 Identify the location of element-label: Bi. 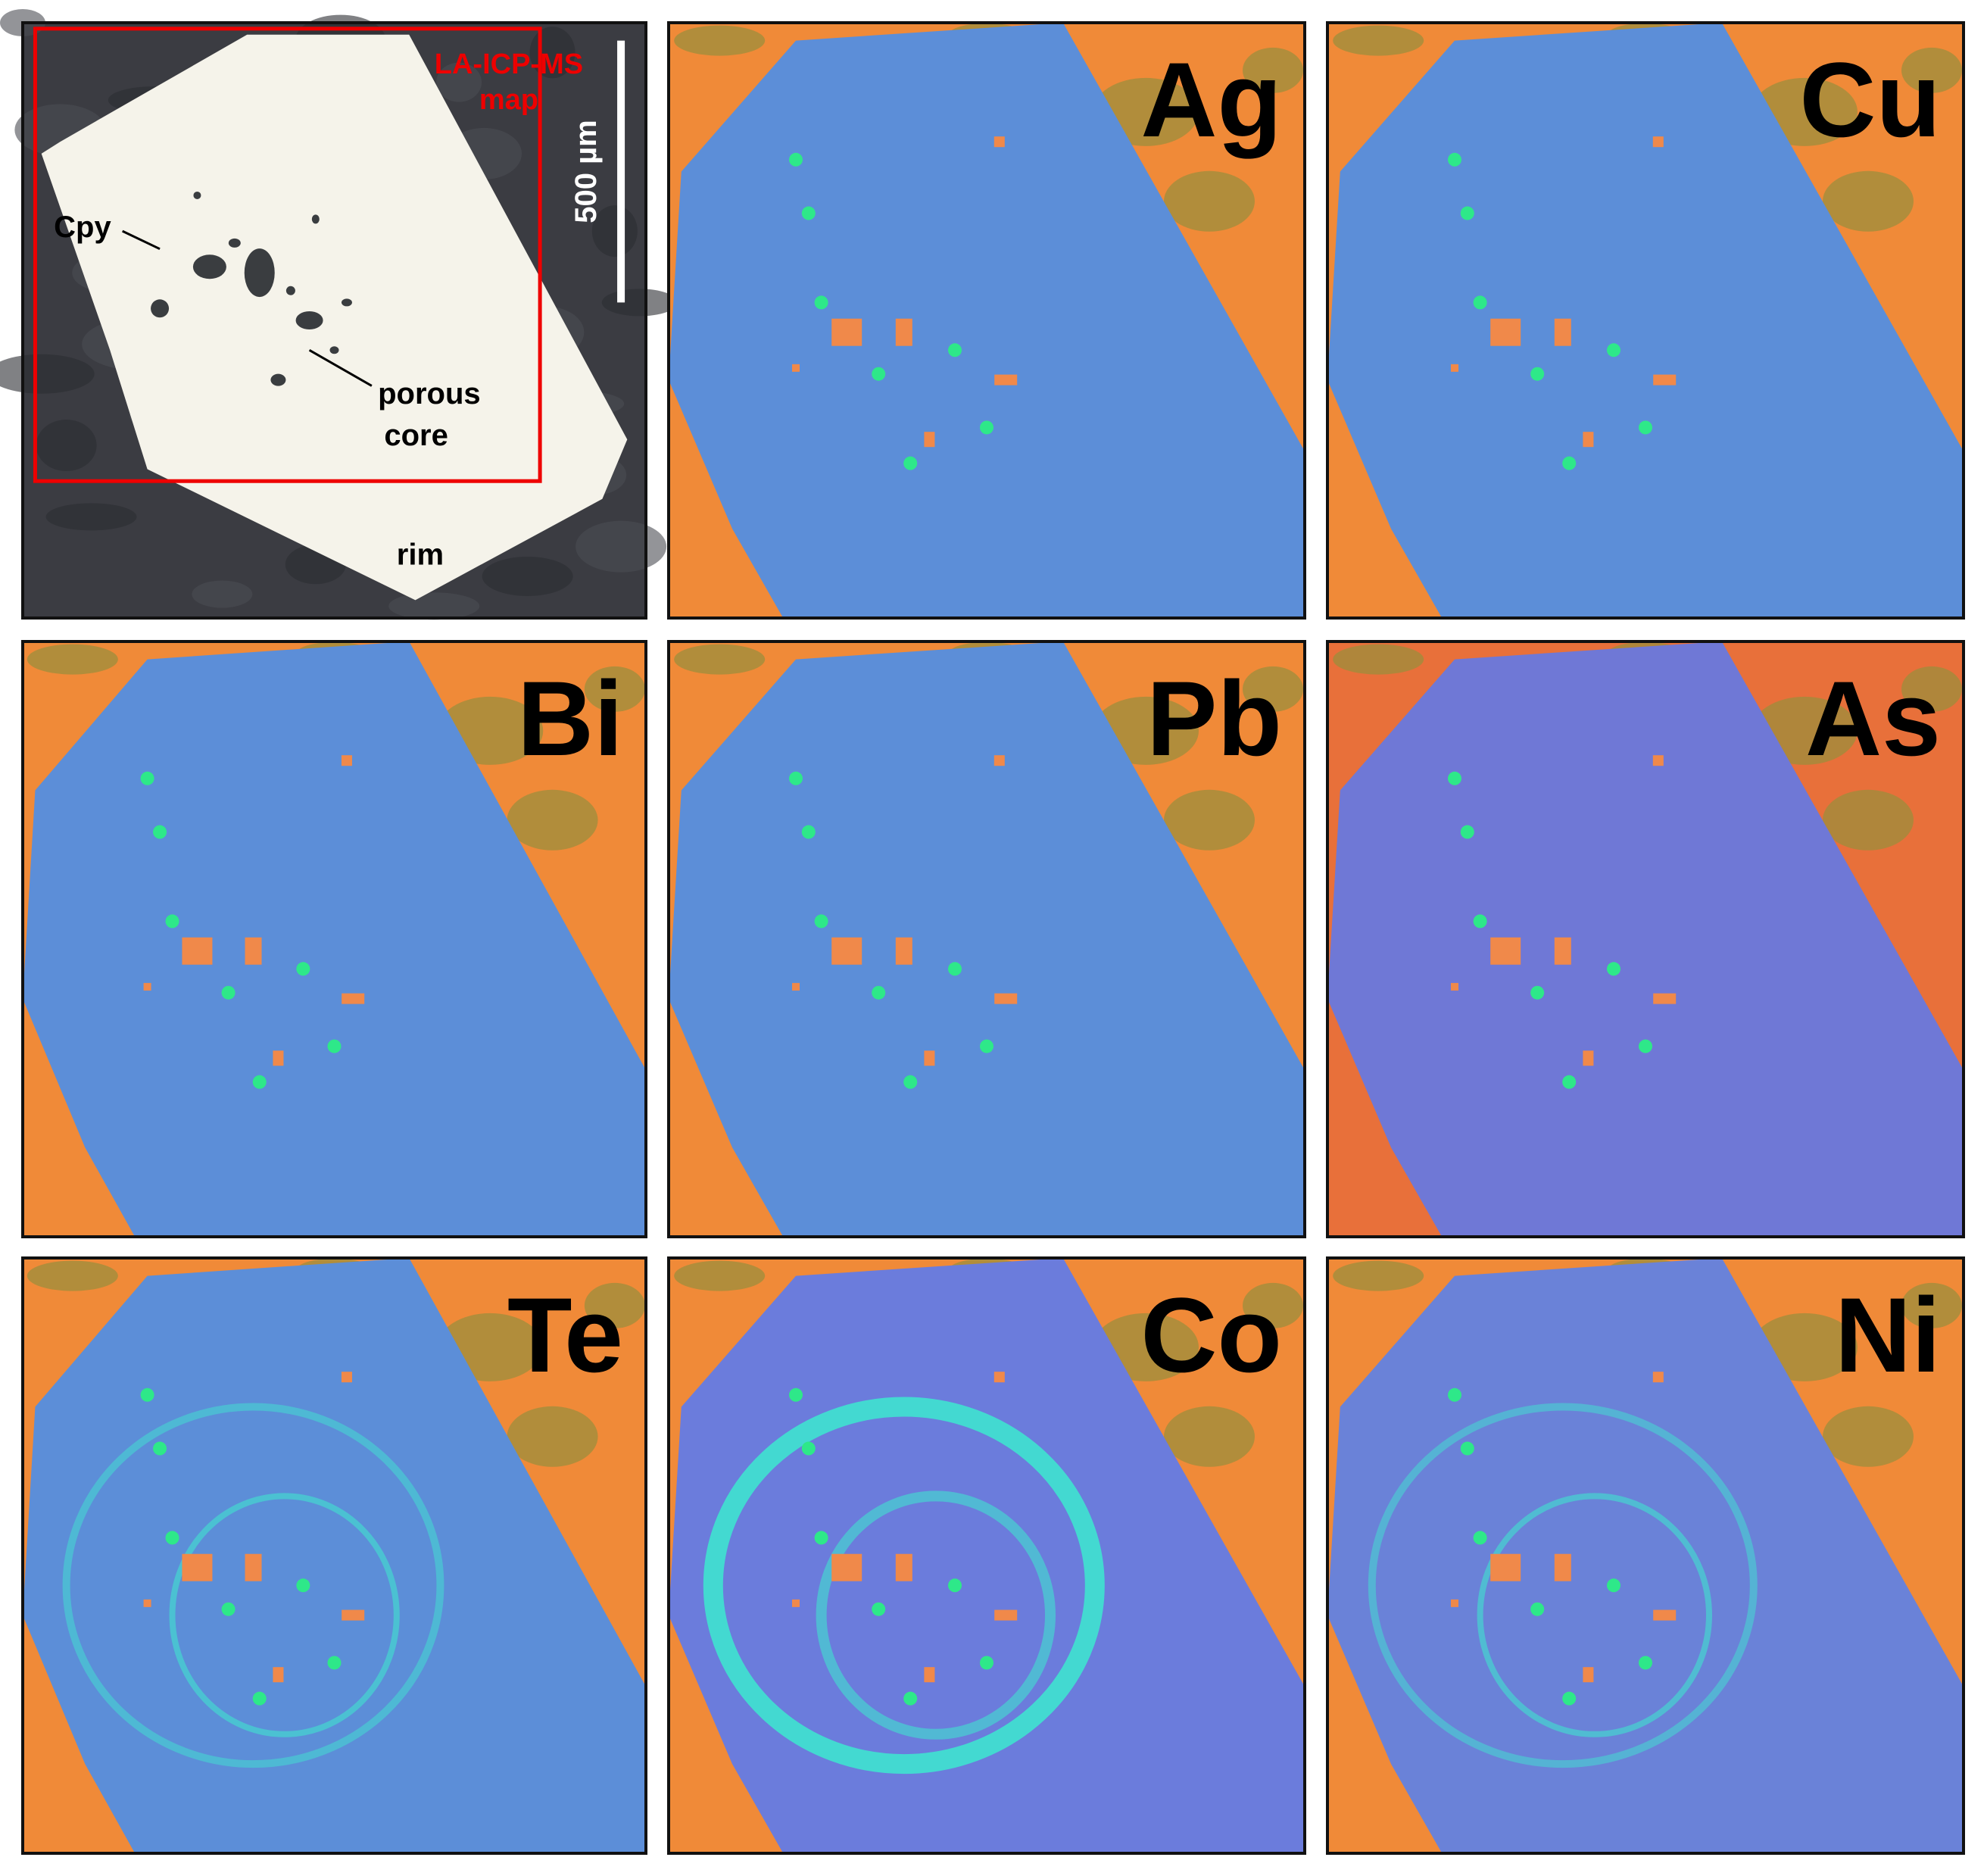
(570, 719).